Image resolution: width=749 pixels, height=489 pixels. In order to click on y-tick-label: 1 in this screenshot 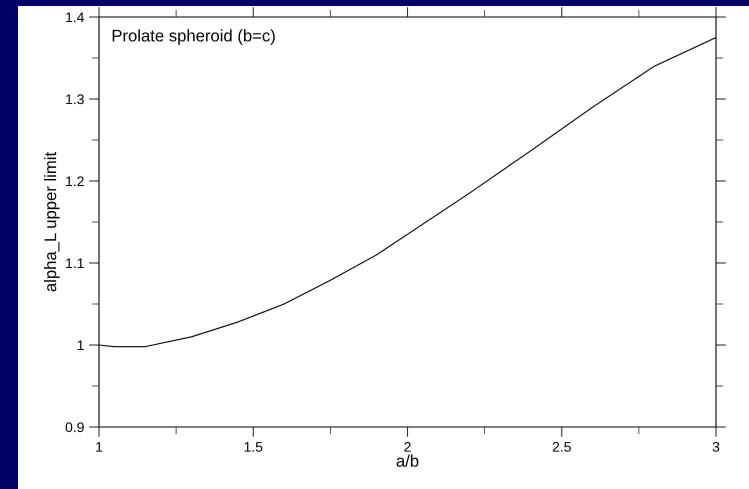, I will do `click(81, 345)`.